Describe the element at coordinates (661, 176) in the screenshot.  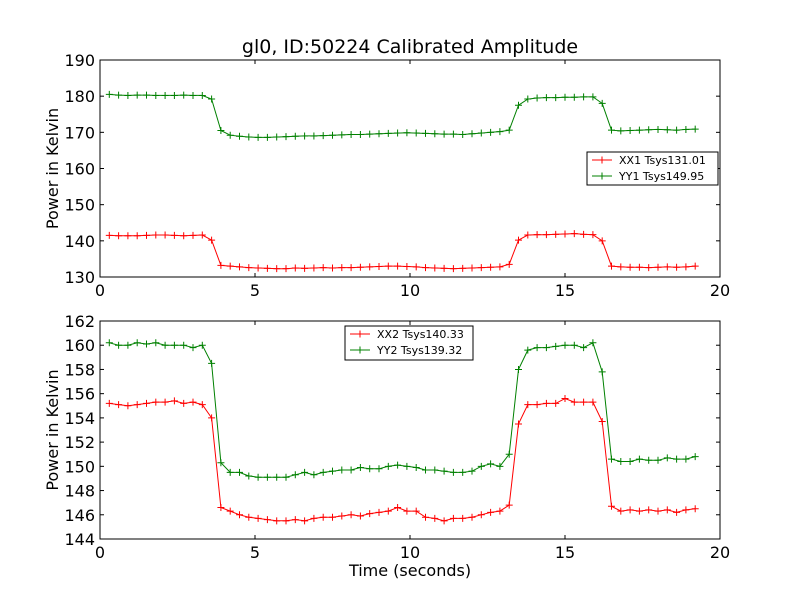
I see `legend-label: YY1 Tsys149.95` at that location.